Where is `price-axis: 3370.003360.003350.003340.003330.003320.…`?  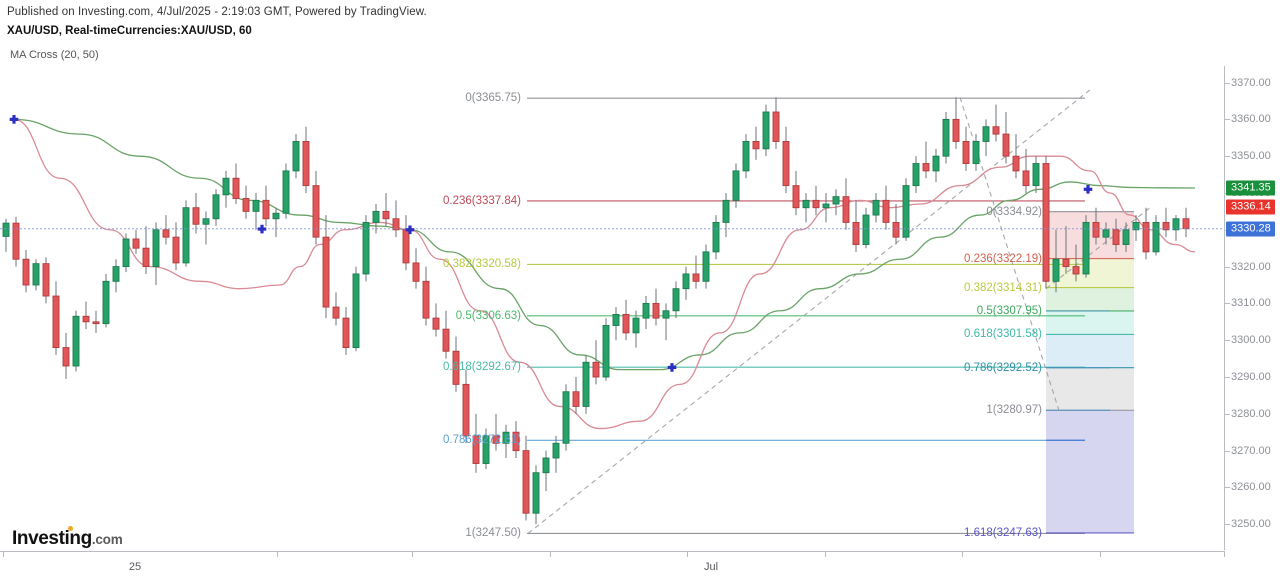 price-axis: 3370.003360.003350.003340.003330.003320.… is located at coordinates (1252, 308).